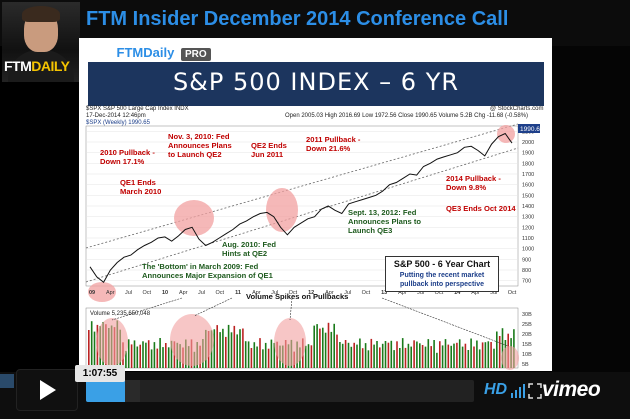 This screenshot has width=630, height=419. I want to click on channel-avatar: FTMDAILY, so click(41, 42).